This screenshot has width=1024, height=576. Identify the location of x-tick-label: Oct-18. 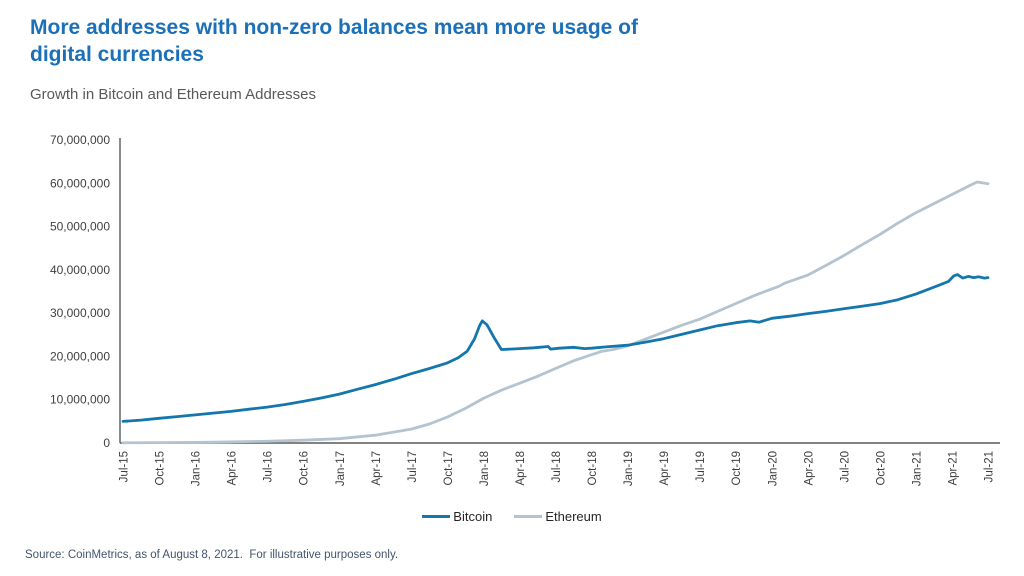
(593, 468).